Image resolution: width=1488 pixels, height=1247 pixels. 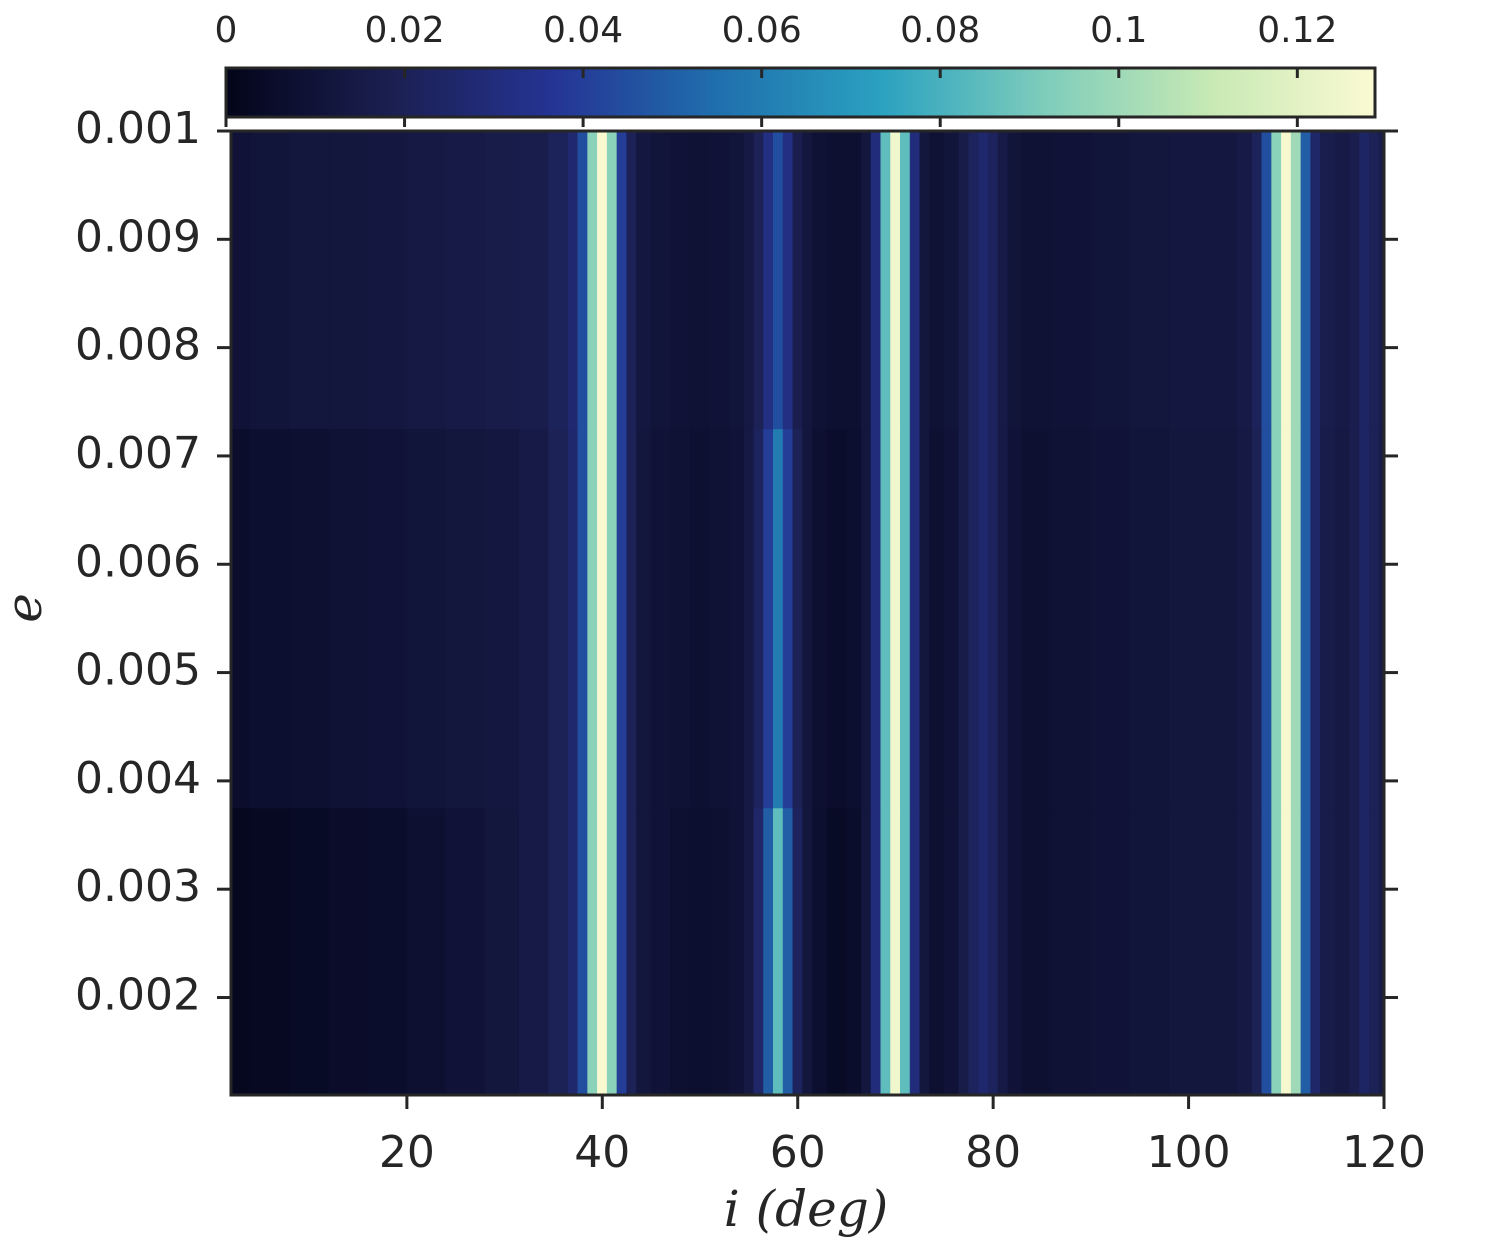 I want to click on x-axis-label: i (deg), so click(x=806, y=1209).